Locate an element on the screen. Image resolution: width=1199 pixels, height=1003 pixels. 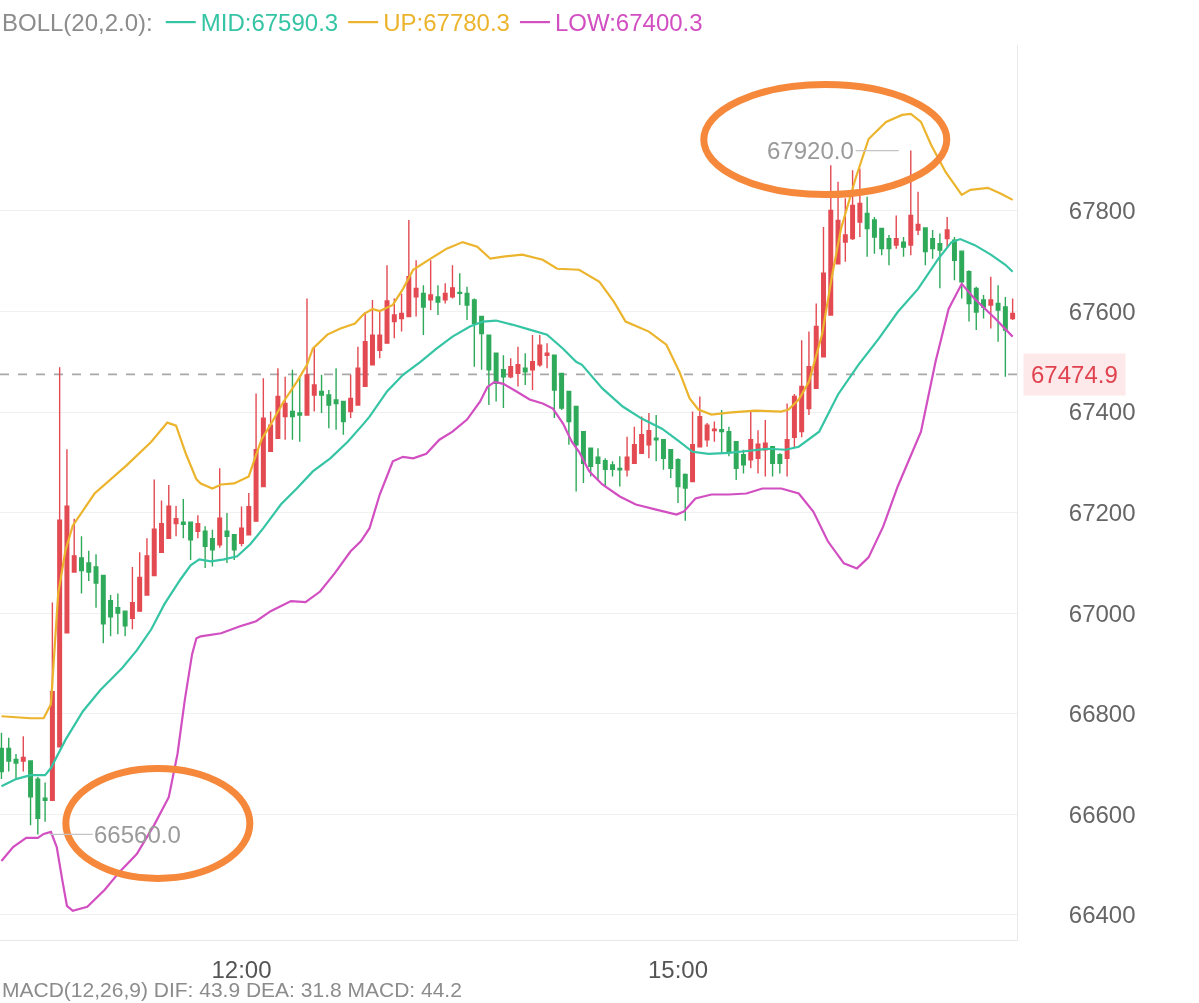
ref-line-label: 67474.9 is located at coordinates (1074, 374).